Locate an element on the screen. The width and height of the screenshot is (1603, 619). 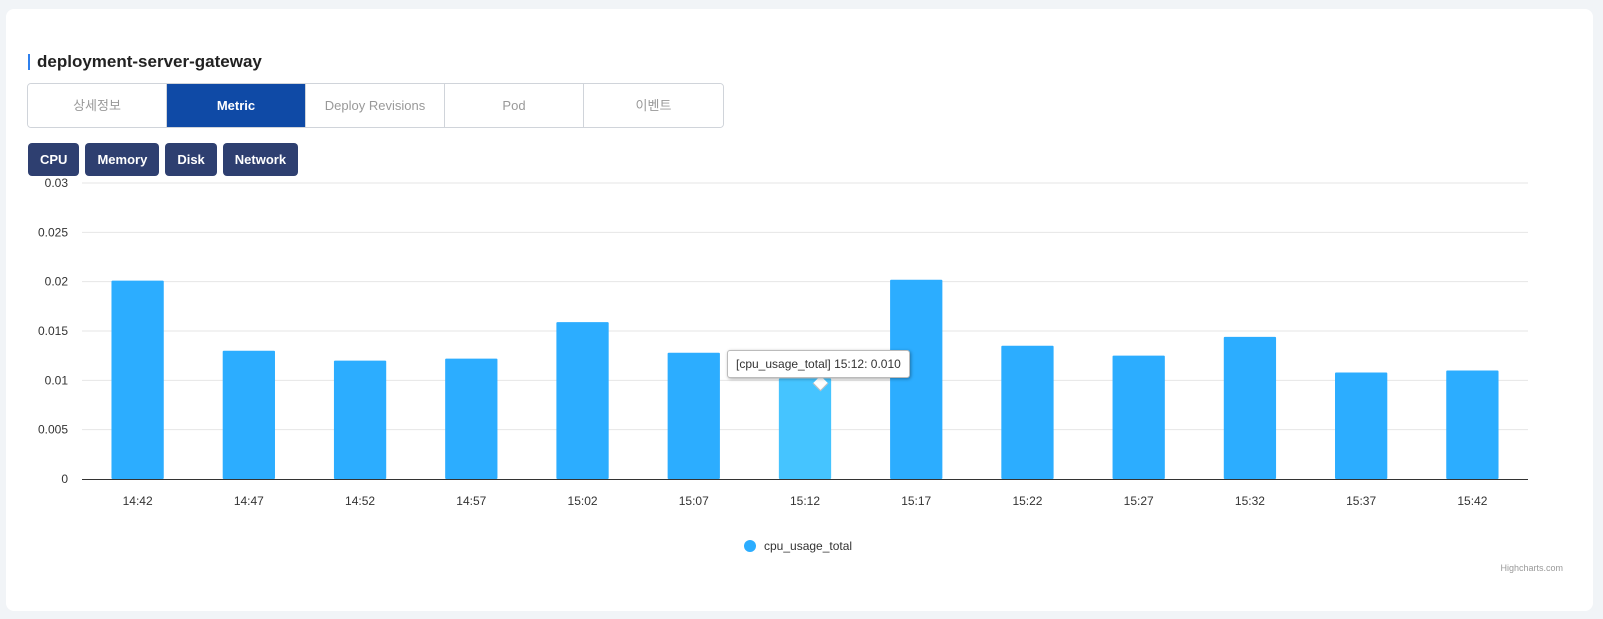
chart-legend: cpu_usage_total is located at coordinates (798, 546).